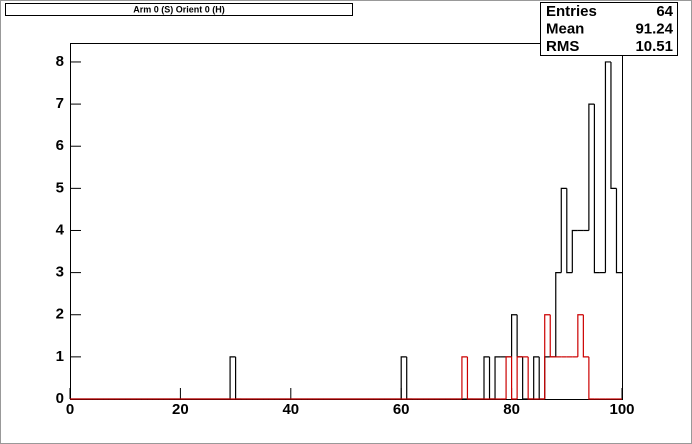 The width and height of the screenshot is (692, 444). What do you see at coordinates (60, 145) in the screenshot?
I see `y-tick-label: 6` at bounding box center [60, 145].